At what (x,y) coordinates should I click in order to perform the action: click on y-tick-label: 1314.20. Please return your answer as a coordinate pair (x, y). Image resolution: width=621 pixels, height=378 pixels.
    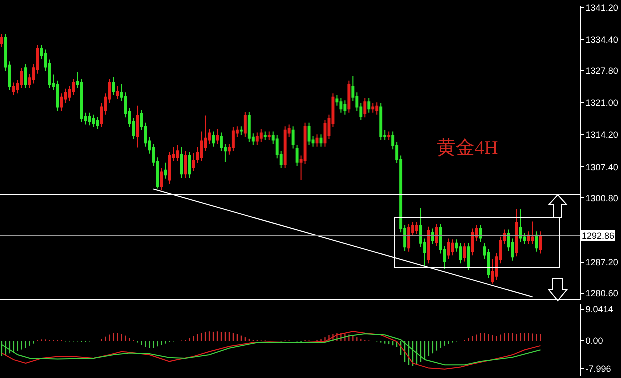
    Looking at the image, I should click on (602, 135).